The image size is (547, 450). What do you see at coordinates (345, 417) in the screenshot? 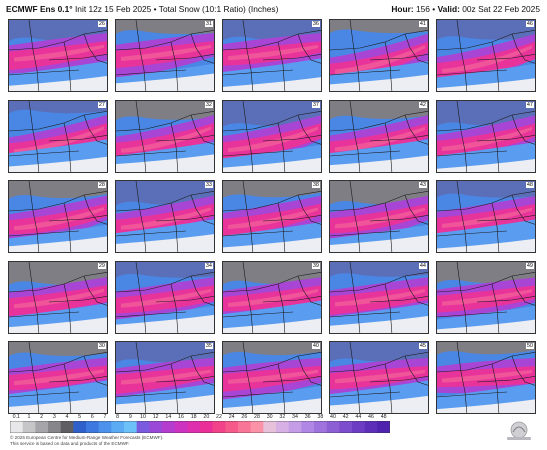
I see `colorbar-tick: 42` at bounding box center [345, 417].